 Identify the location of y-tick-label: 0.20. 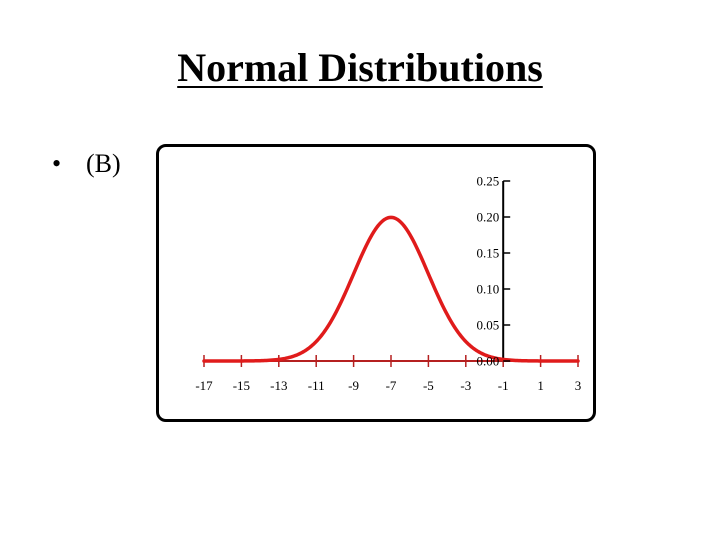
(487, 217).